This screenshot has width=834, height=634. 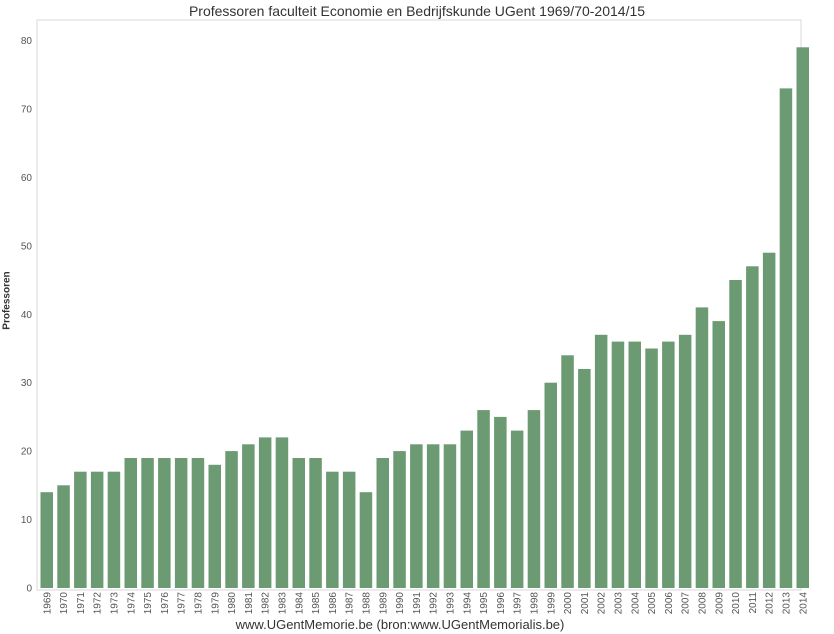 I want to click on x-tick-label: 1979, so click(x=215, y=603).